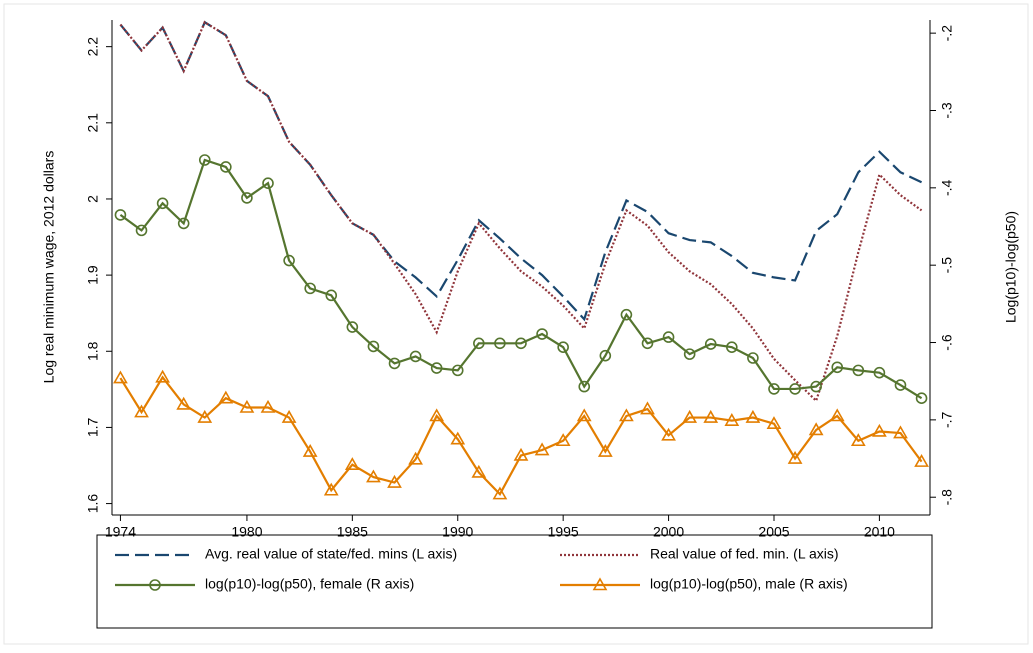 This screenshot has width=1033, height=653. I want to click on x-tick-label: 2000, so click(668, 532).